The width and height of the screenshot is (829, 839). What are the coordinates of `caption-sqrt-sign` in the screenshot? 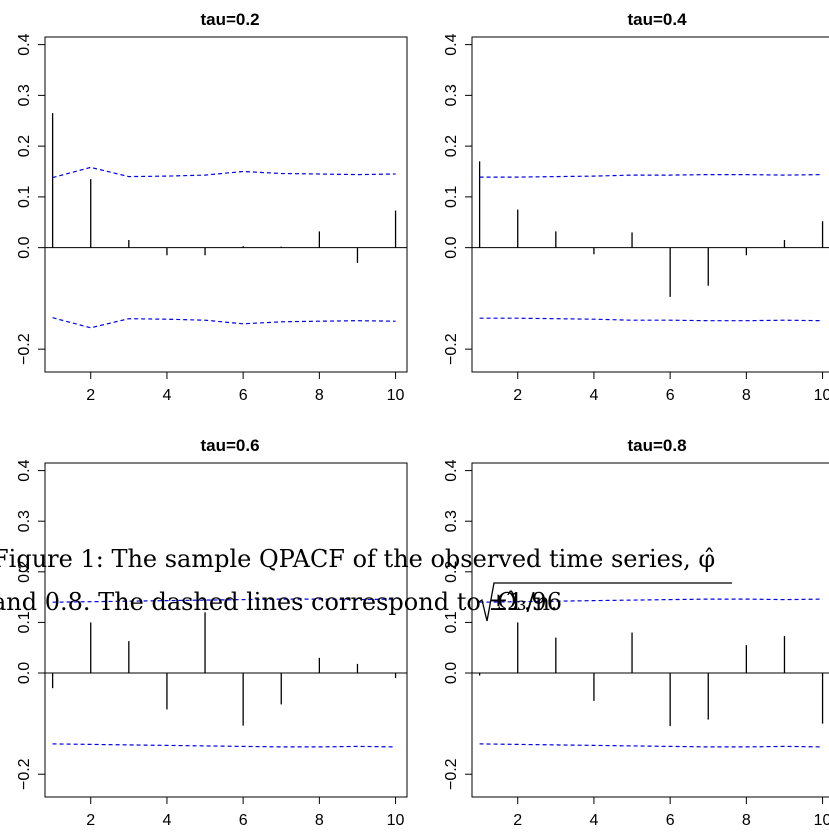 It's located at (604, 602).